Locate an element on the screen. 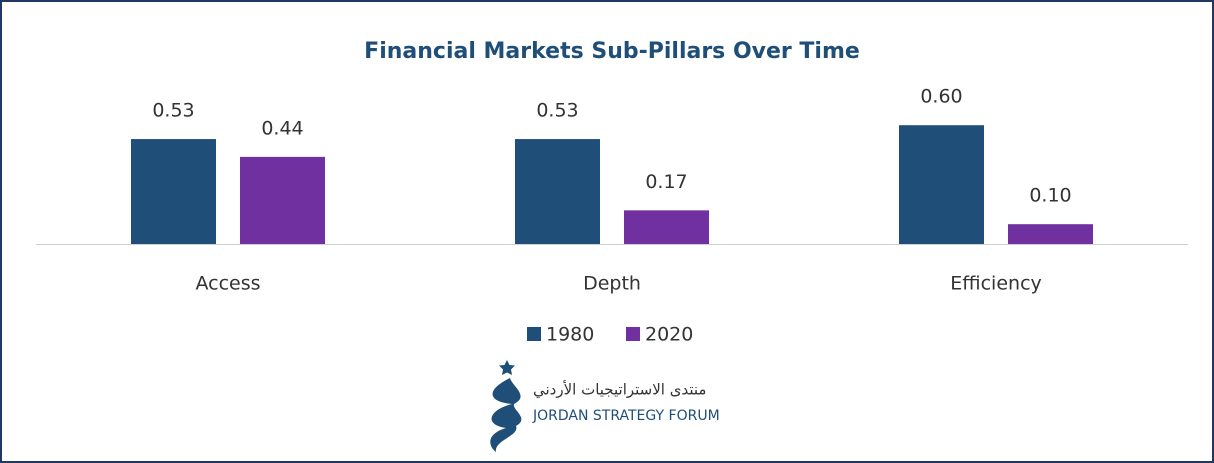 Image resolution: width=1214 pixels, height=463 pixels. x-tick-label: Depth is located at coordinates (612, 284).